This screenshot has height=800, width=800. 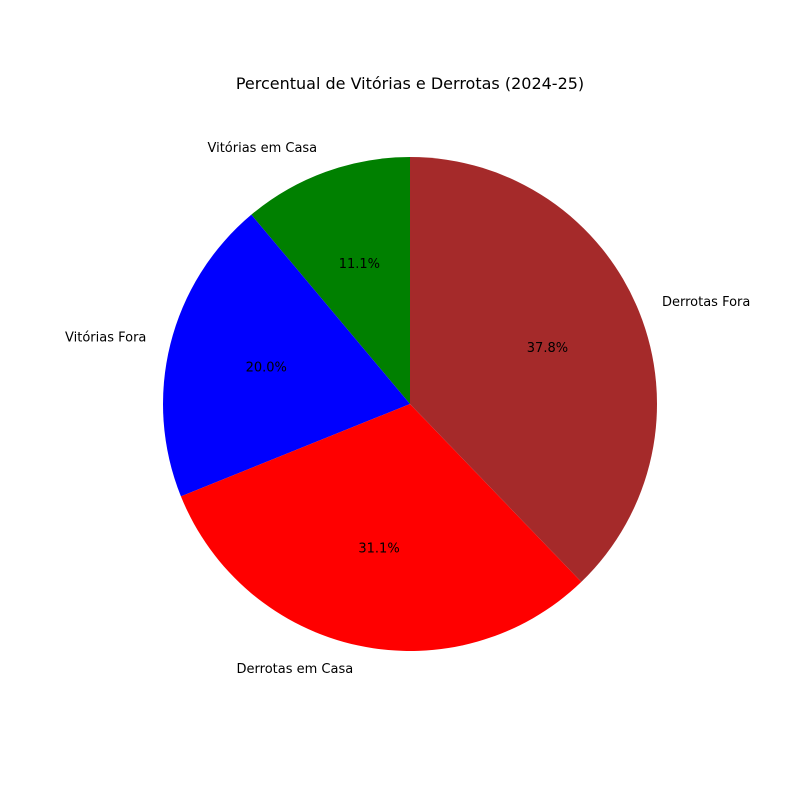 I want to click on pie-slice-vitorias-fora, so click(x=286, y=355).